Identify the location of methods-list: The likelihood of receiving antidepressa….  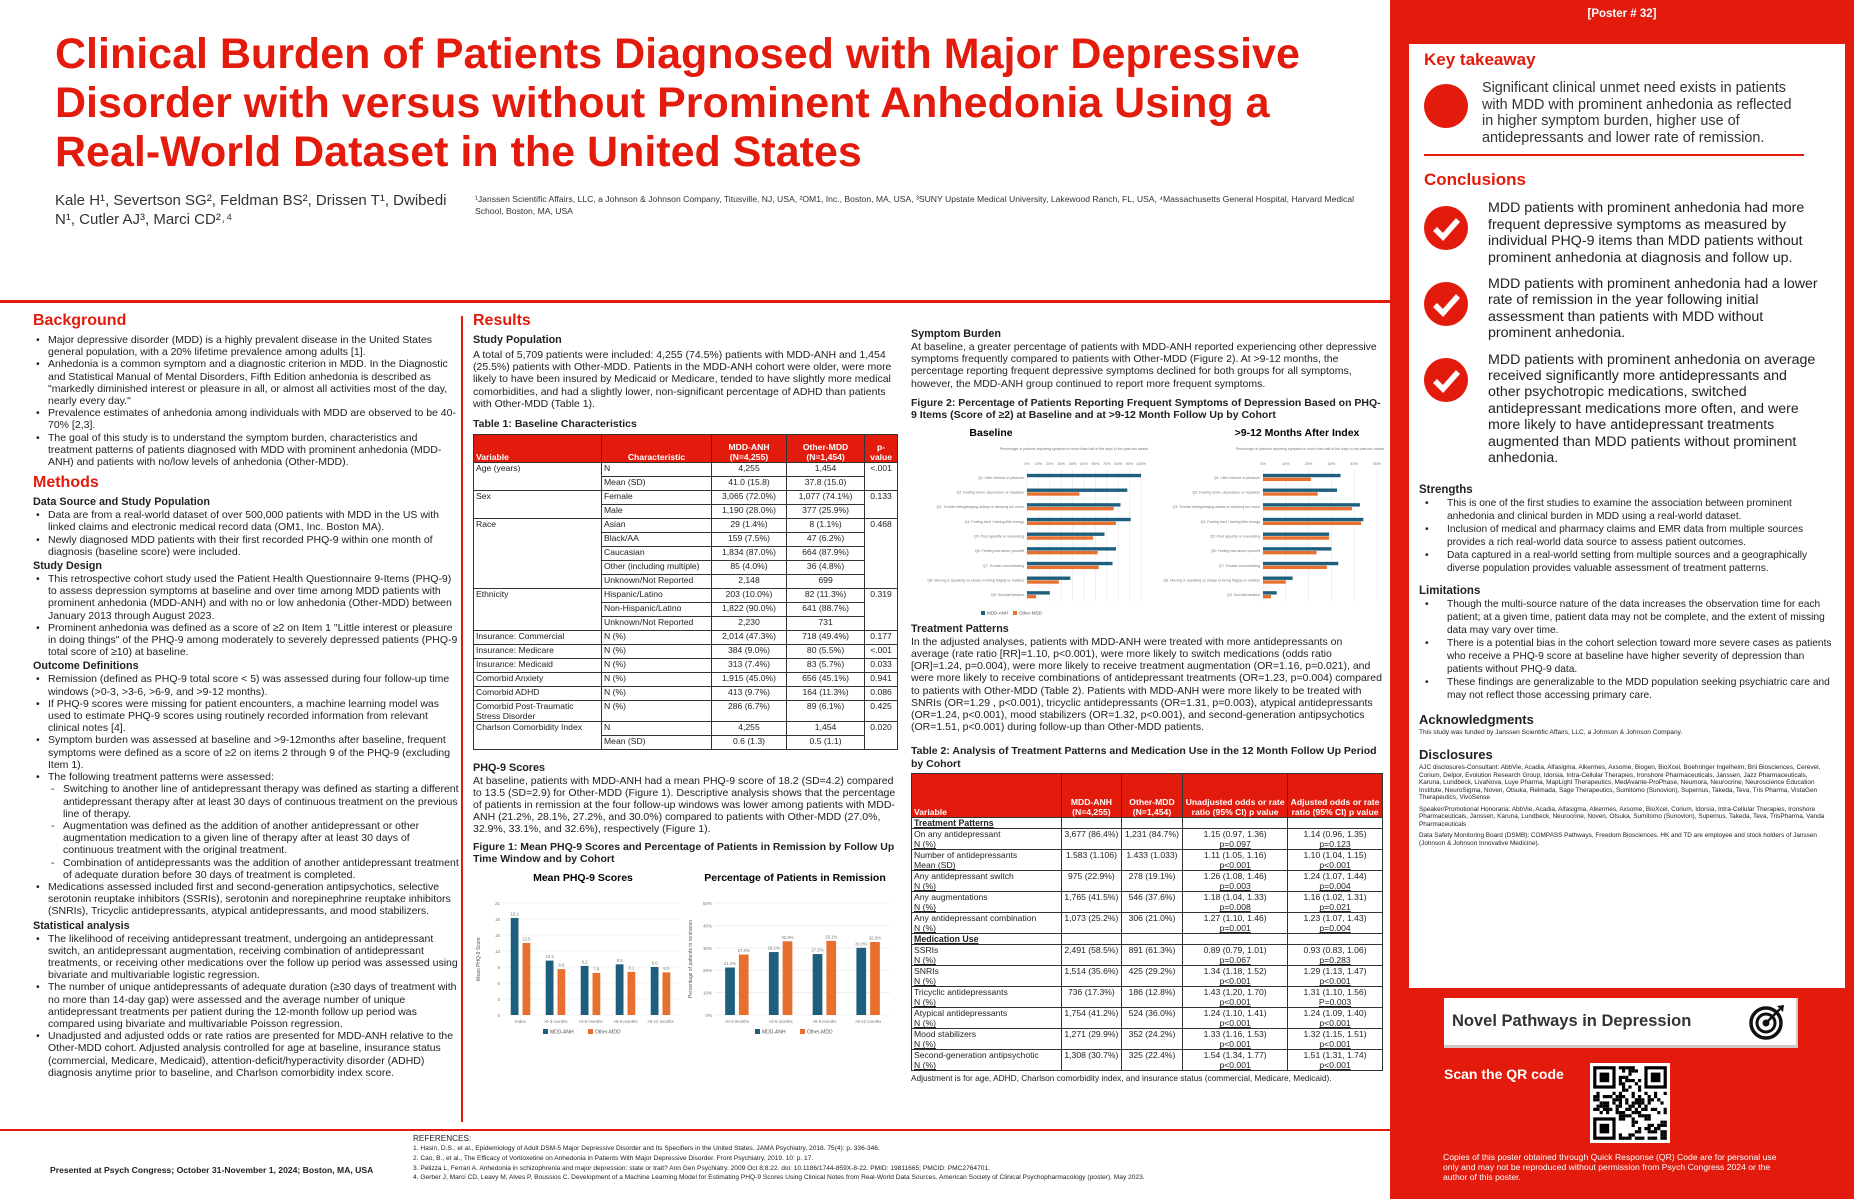
(246, 1006).